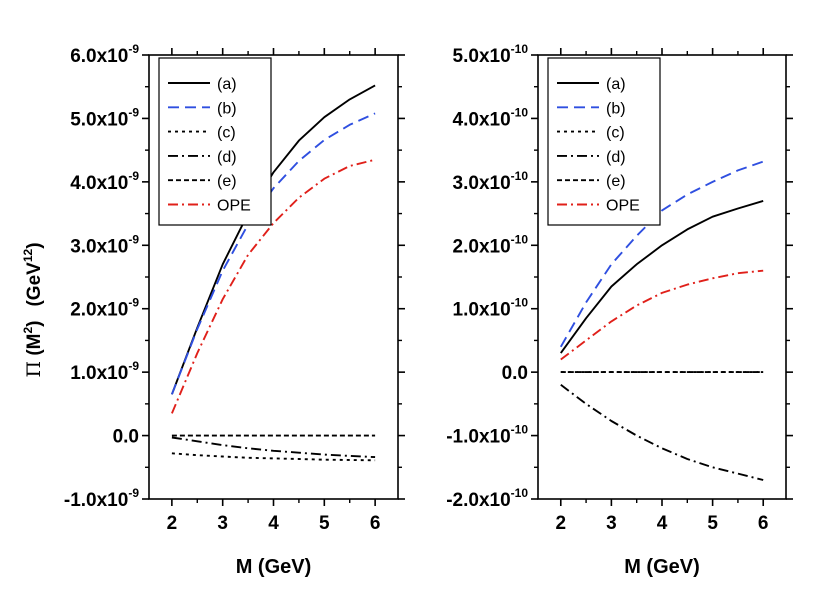 The height and width of the screenshot is (592, 830). What do you see at coordinates (104, 117) in the screenshot?
I see `y-tick-label: 5.0x10⁻⁹` at bounding box center [104, 117].